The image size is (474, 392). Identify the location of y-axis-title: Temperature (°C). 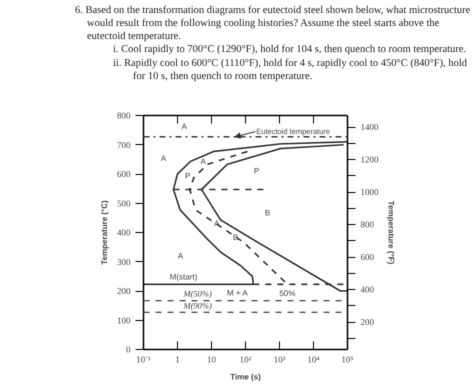
(104, 232).